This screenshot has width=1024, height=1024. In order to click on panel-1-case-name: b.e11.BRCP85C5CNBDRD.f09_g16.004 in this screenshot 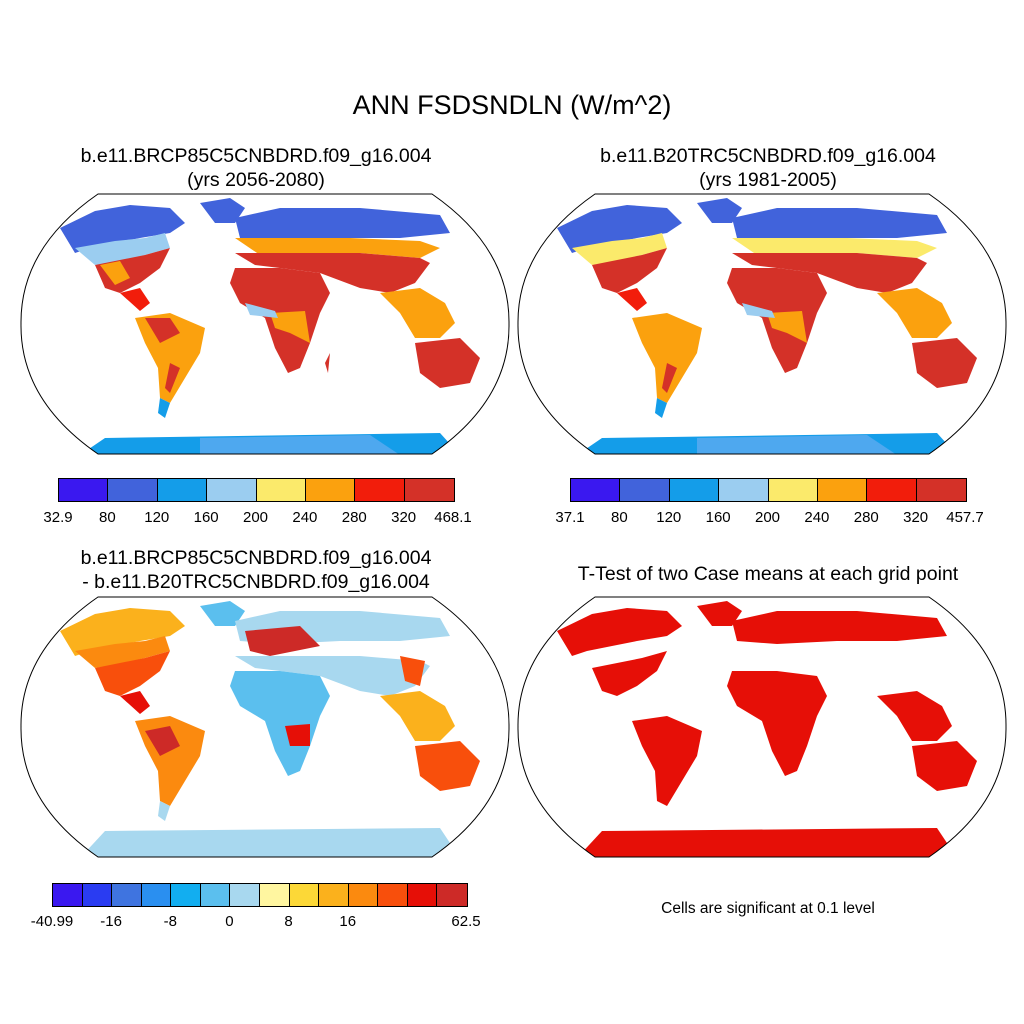, I will do `click(256, 156)`.